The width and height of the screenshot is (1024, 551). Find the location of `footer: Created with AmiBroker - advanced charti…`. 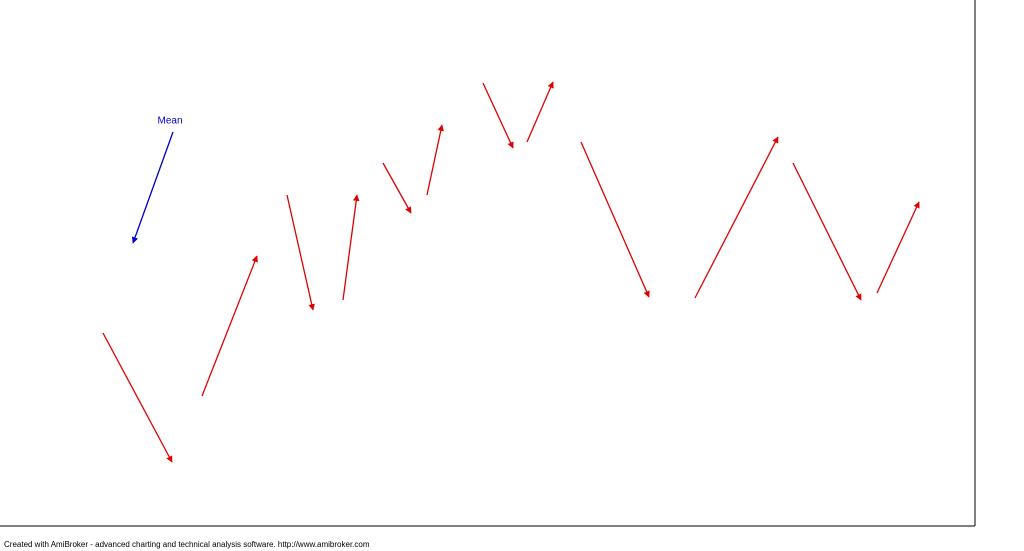

footer: Created with AmiBroker - advanced charti… is located at coordinates (187, 544).